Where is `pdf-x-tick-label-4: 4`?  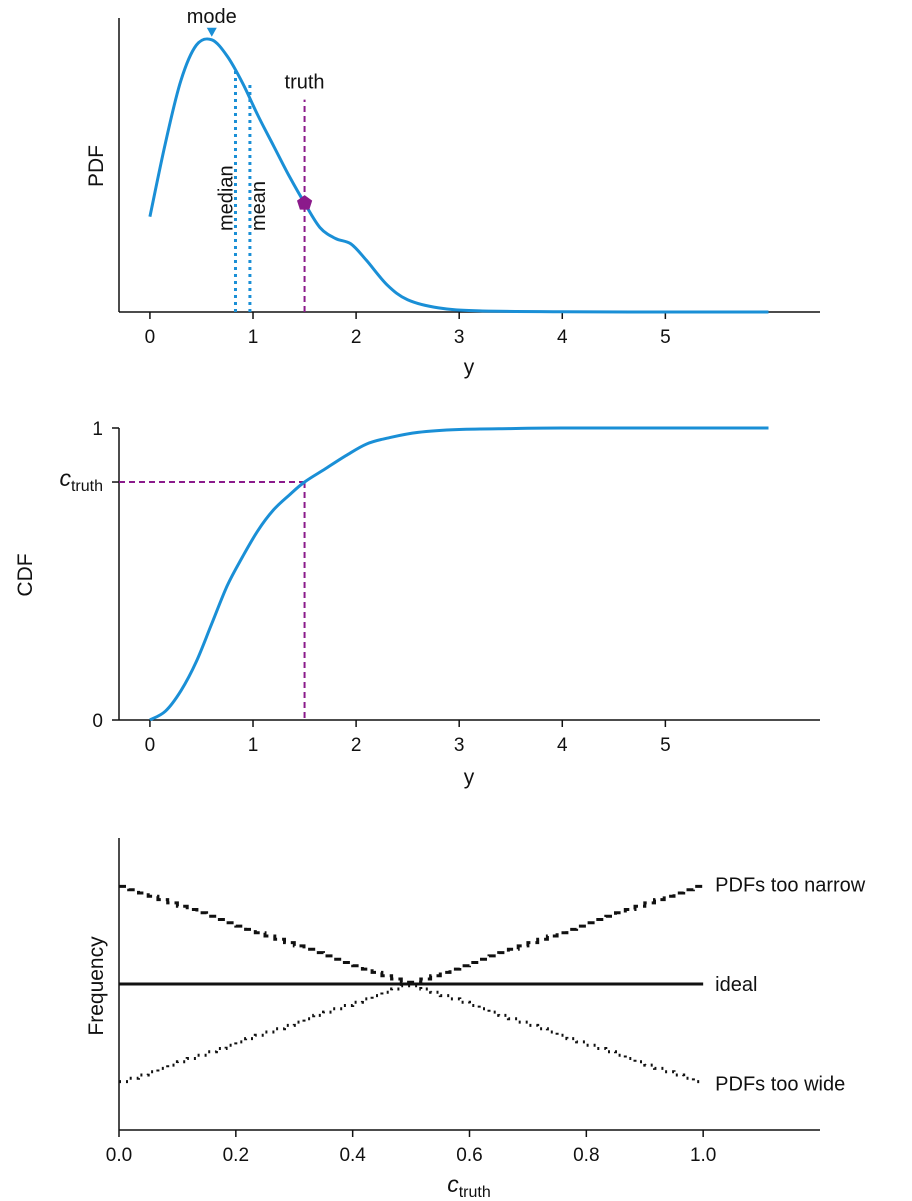
pdf-x-tick-label-4: 4 is located at coordinates (562, 337).